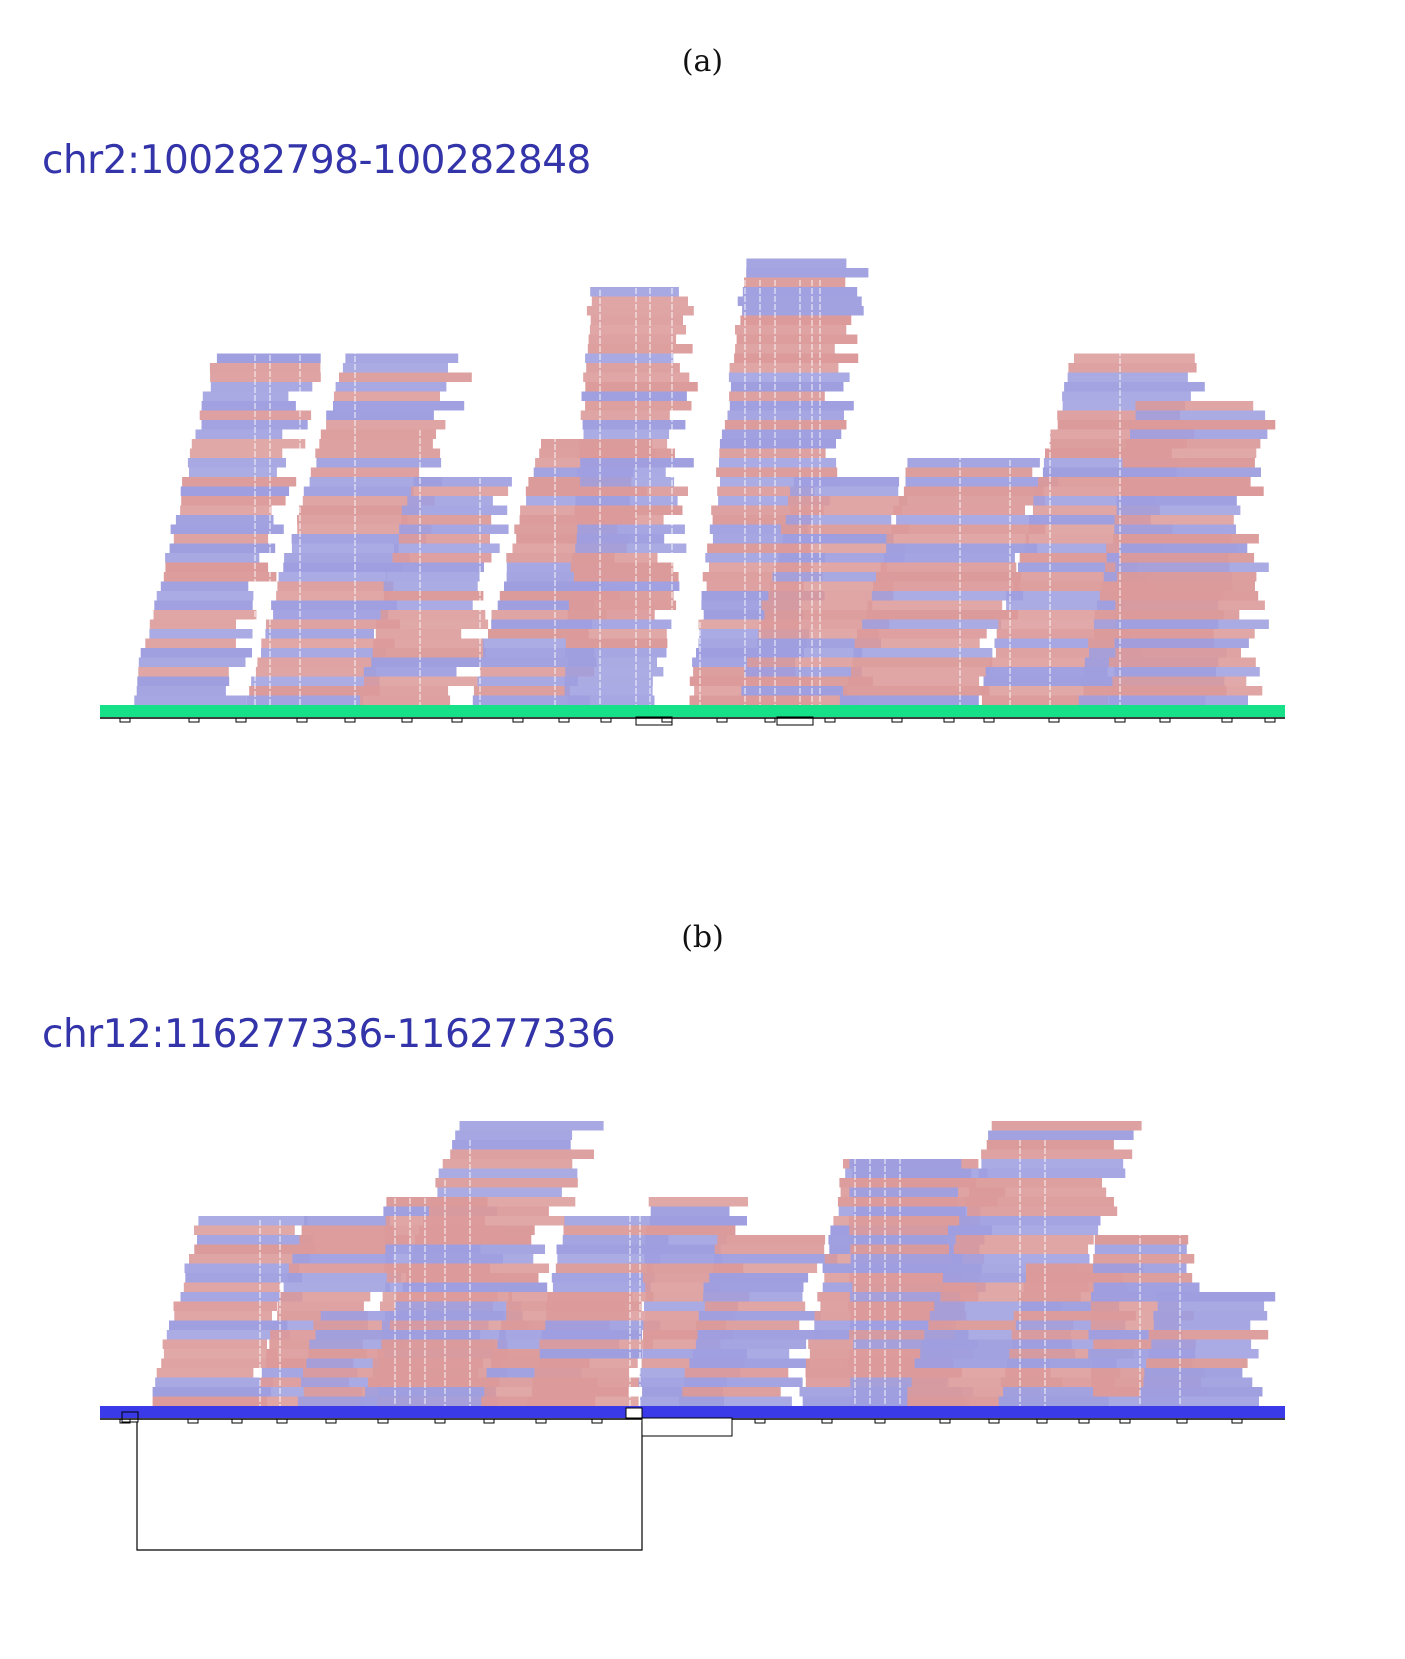  What do you see at coordinates (692, 711) in the screenshot?
I see `reference-sequence-bar` at bounding box center [692, 711].